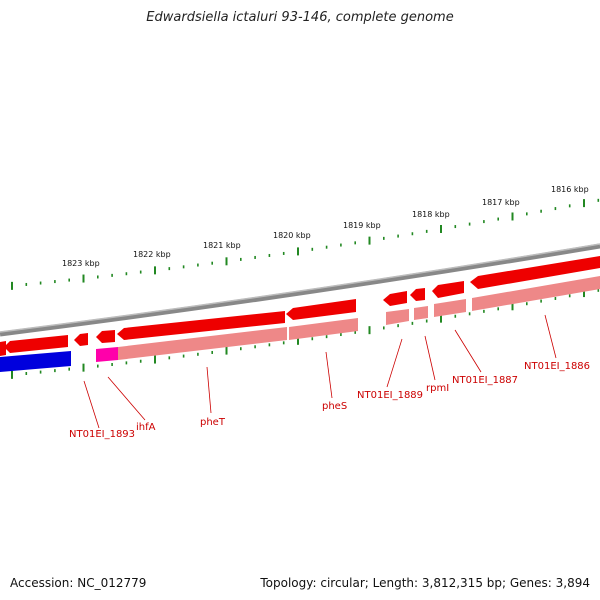 This screenshot has width=600, height=600. Describe the element at coordinates (430, 358) in the screenshot. I see `connector-rpmi` at that location.